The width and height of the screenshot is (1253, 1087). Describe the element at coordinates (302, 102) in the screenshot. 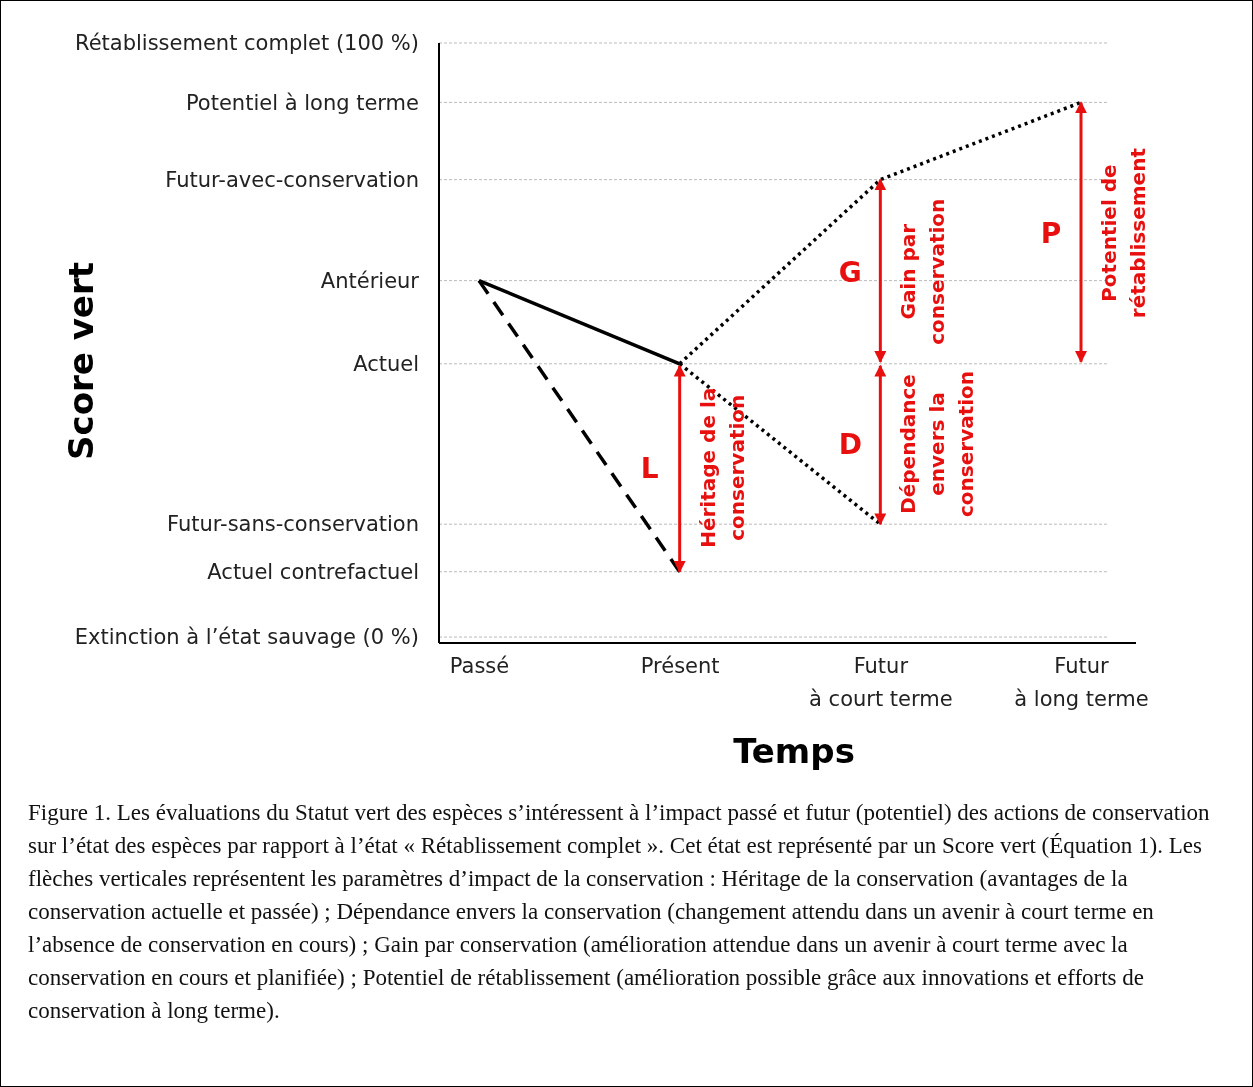

I see `y-tick-label: Potentiel à long terme` at that location.